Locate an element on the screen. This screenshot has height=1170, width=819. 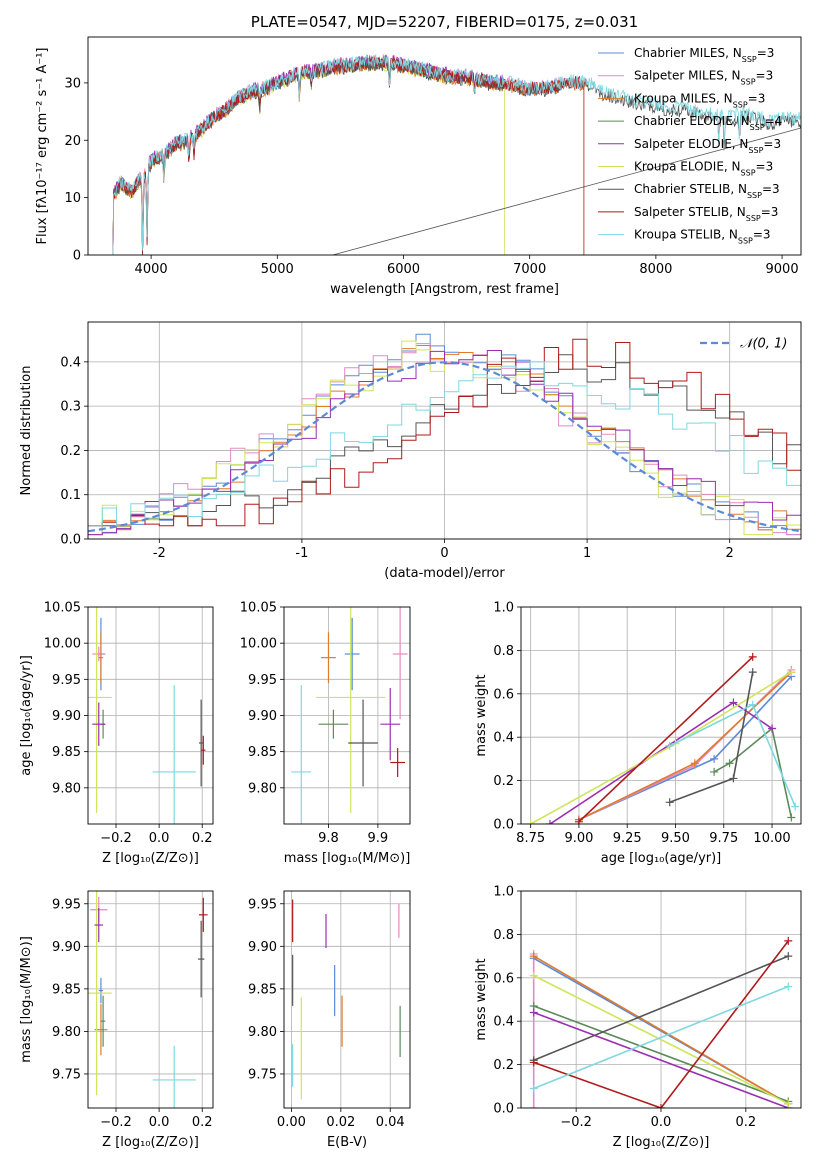
y-axis-label: Normed distribution is located at coordinates (26, 431).